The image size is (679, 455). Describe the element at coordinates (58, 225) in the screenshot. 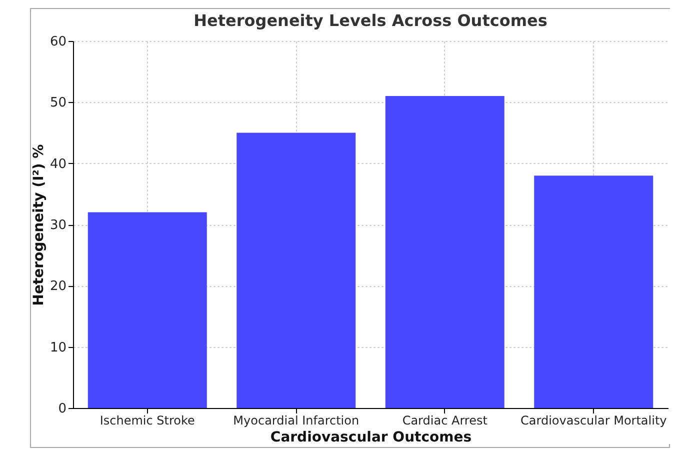

I see `y-tick-label: 30` at that location.